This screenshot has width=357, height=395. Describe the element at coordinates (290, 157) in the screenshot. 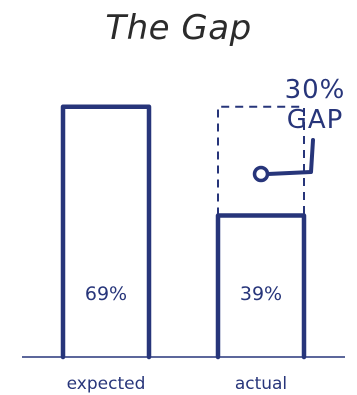

I see `gap-connector` at that location.